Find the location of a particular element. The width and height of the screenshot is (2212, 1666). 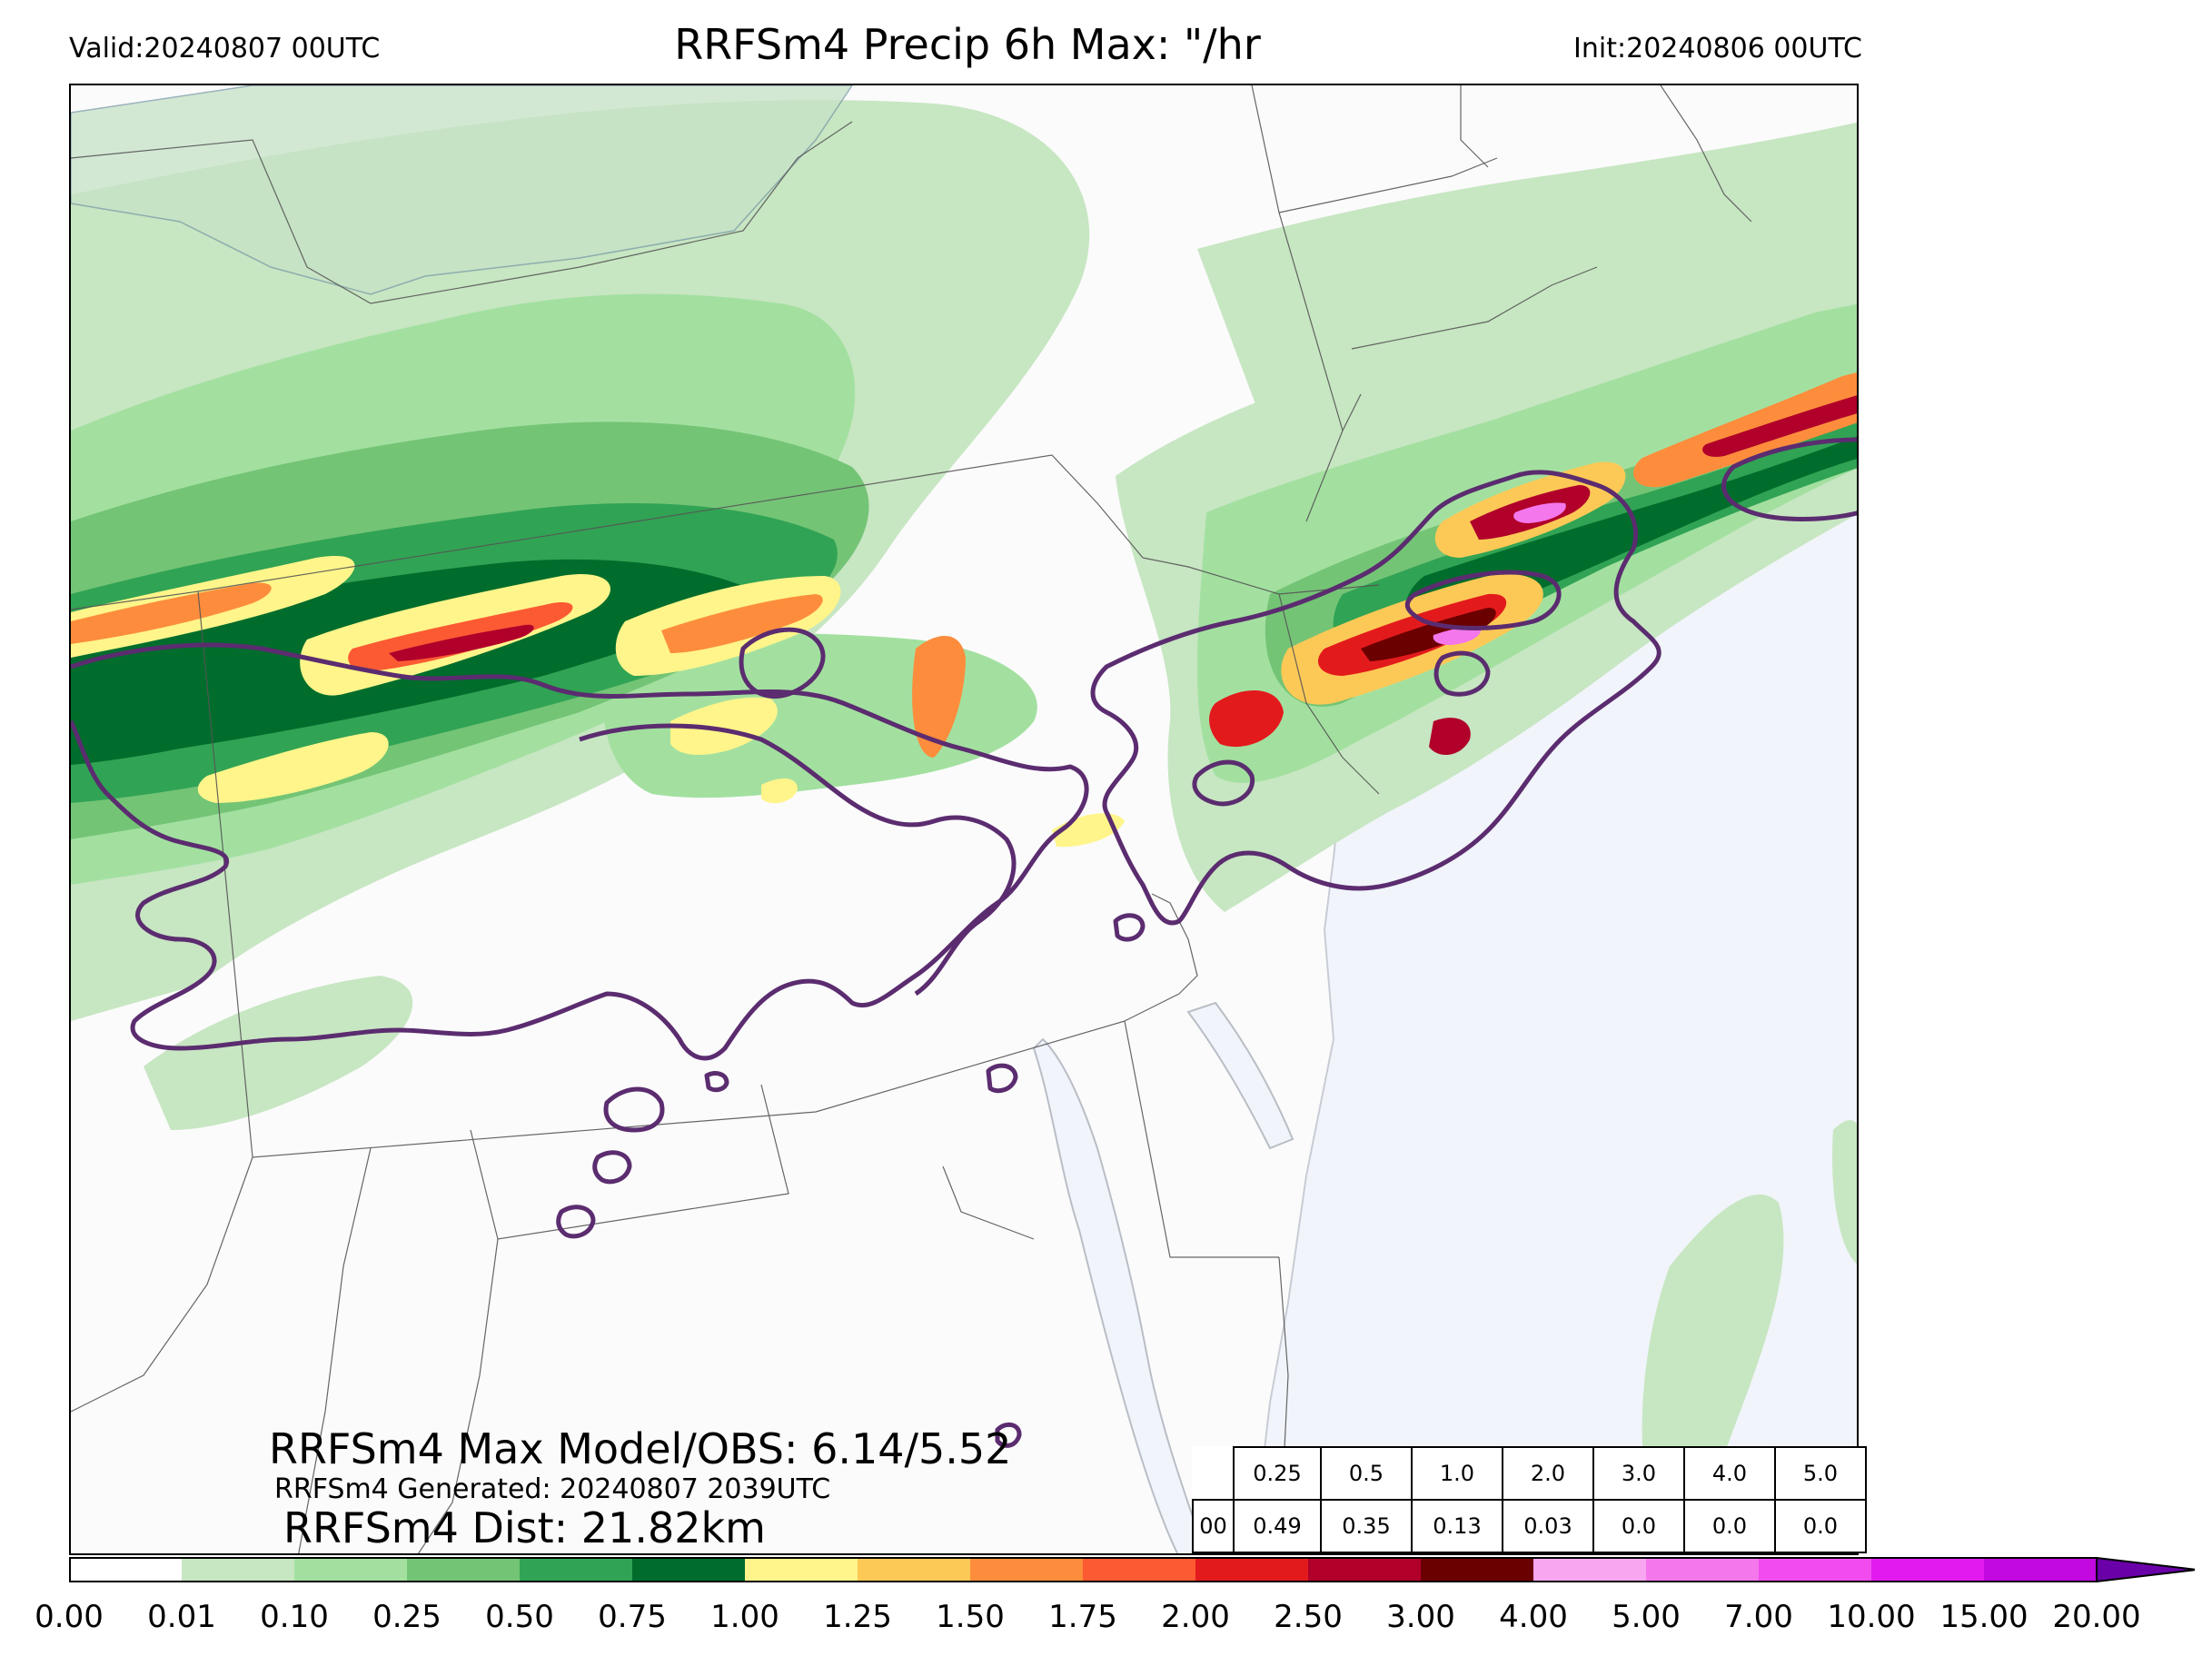

precip-light-offshore2 is located at coordinates (1844, 1192).